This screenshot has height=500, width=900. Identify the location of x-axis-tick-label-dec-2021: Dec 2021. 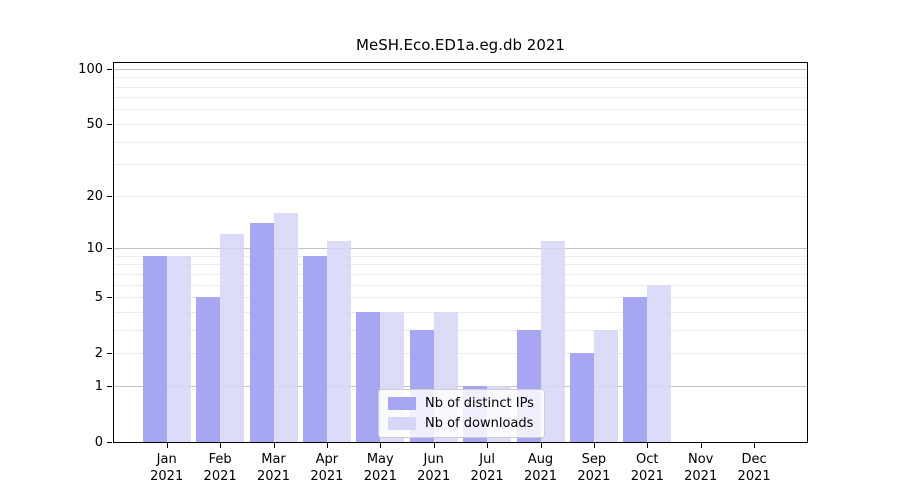
(754, 468).